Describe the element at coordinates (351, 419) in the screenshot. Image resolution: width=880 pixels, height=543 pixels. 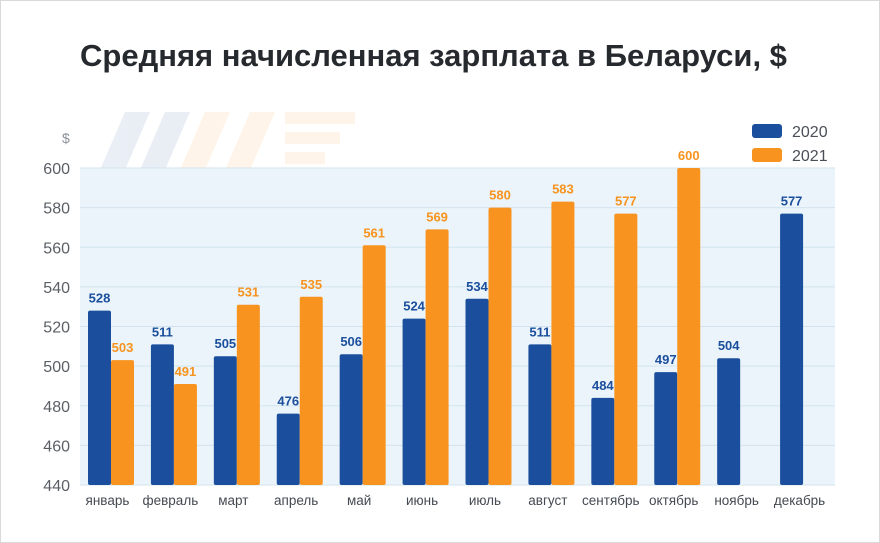
I see `bar-2020-май` at that location.